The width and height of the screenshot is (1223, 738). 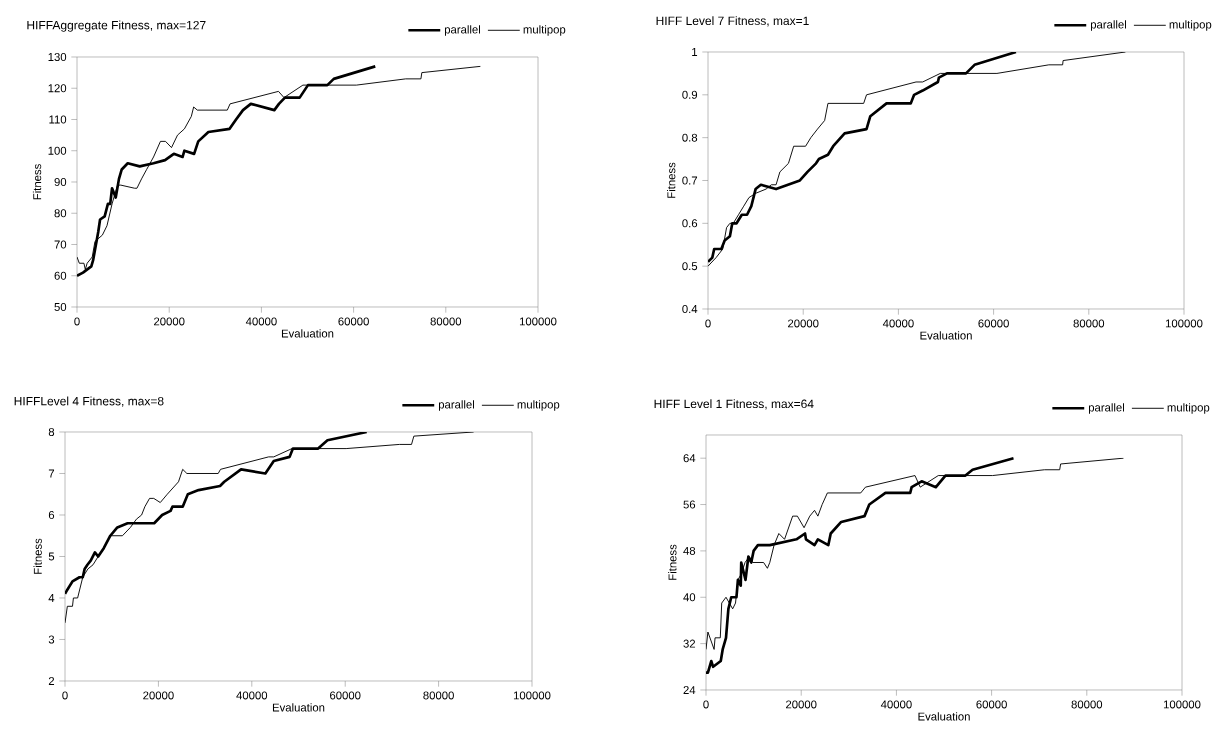 What do you see at coordinates (690, 94) in the screenshot?
I see `y-tick-label: 0.9` at bounding box center [690, 94].